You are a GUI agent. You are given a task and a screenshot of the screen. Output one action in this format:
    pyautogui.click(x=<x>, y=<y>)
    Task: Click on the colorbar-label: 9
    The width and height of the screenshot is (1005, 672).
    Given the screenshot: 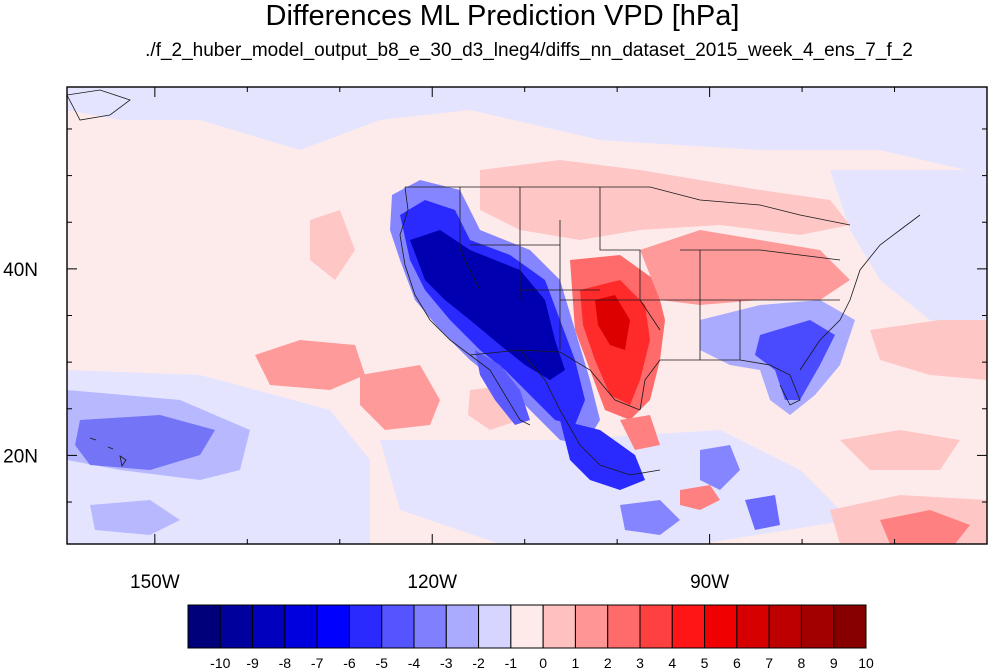 What is the action you would take?
    pyautogui.click(x=834, y=663)
    